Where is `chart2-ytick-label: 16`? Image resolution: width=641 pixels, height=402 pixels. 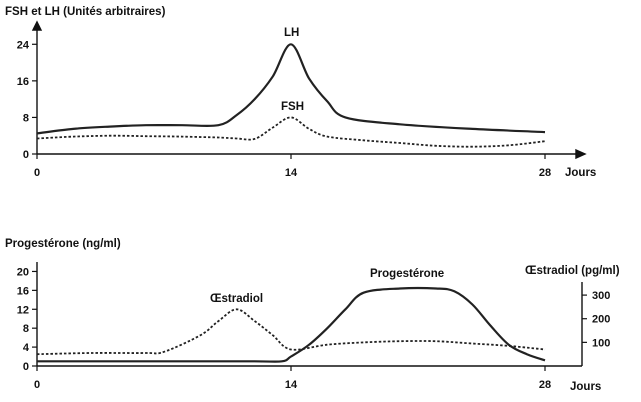
chart2-ytick-label: 16 is located at coordinates (23, 291).